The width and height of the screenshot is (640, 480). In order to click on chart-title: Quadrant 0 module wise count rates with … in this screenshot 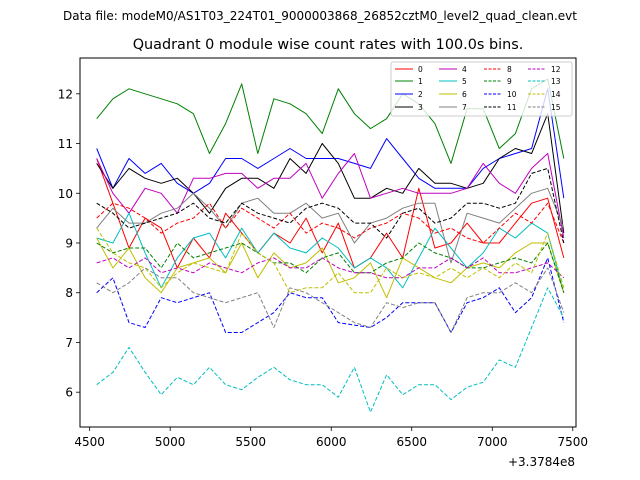, I will do `click(328, 45)`.